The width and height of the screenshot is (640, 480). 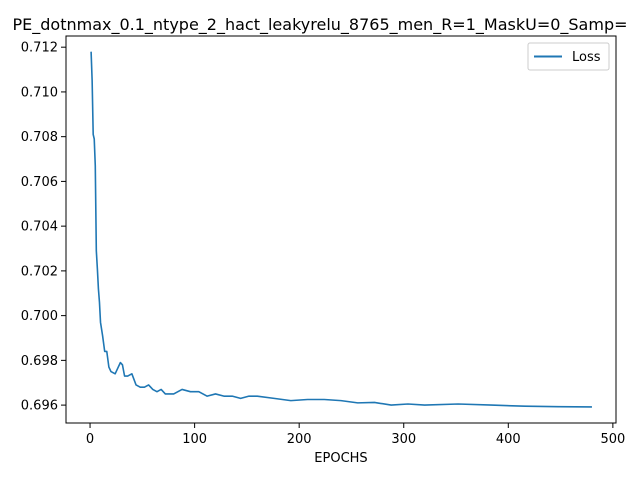 I want to click on y-tick-label: 0.700, so click(x=39, y=316).